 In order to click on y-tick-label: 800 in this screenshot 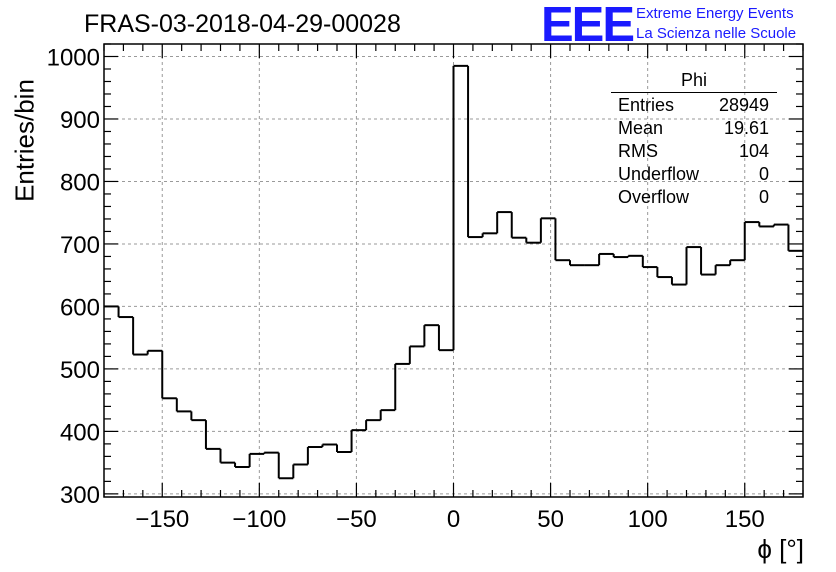, I will do `click(80, 182)`.